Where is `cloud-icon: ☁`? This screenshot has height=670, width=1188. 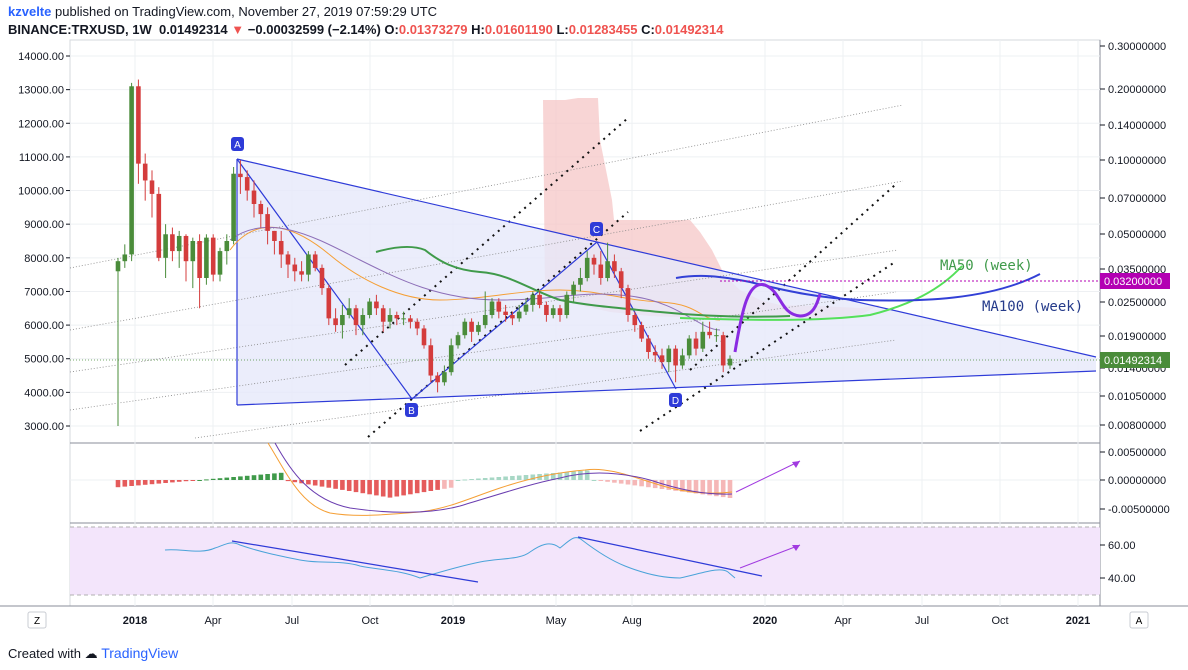
cloud-icon: ☁ is located at coordinates (91, 653).